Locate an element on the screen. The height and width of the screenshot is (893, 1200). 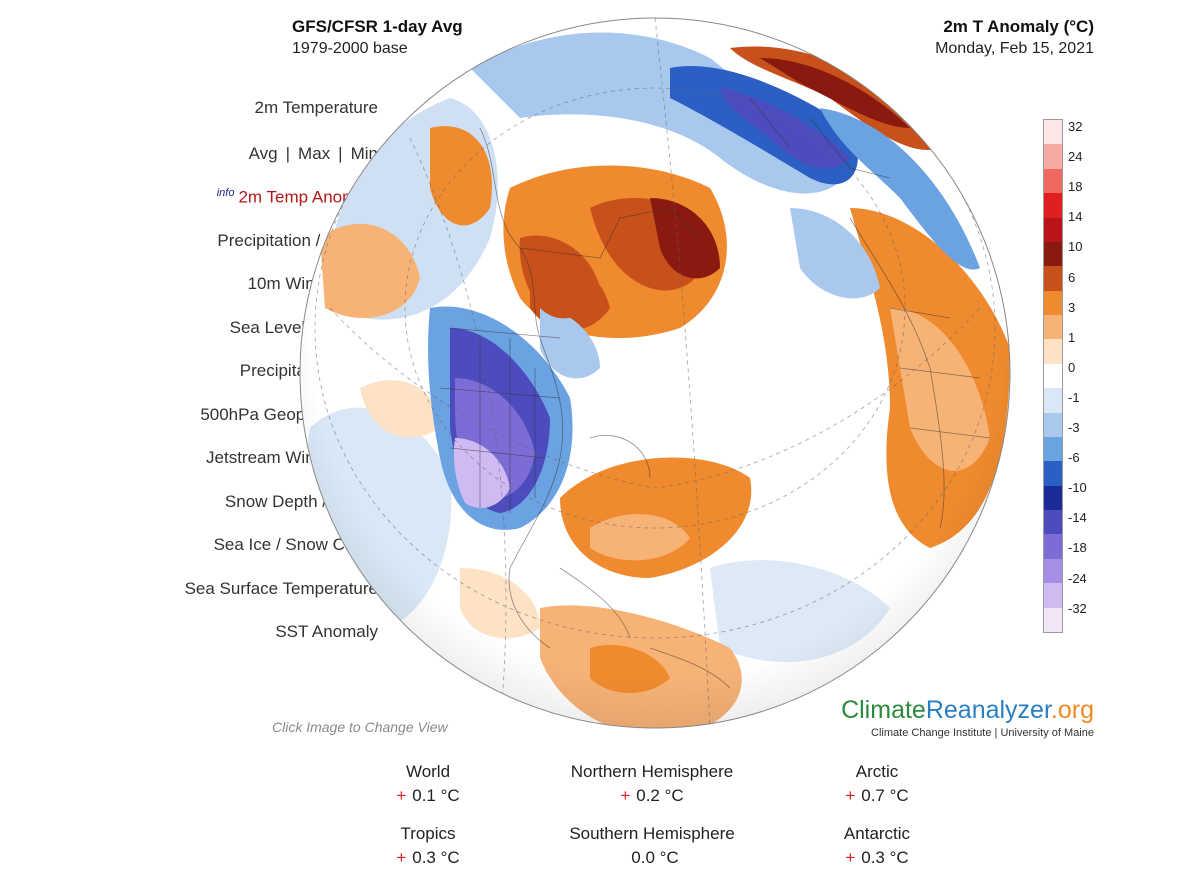
stat-value: +0.7 °C is located at coordinates (877, 796).